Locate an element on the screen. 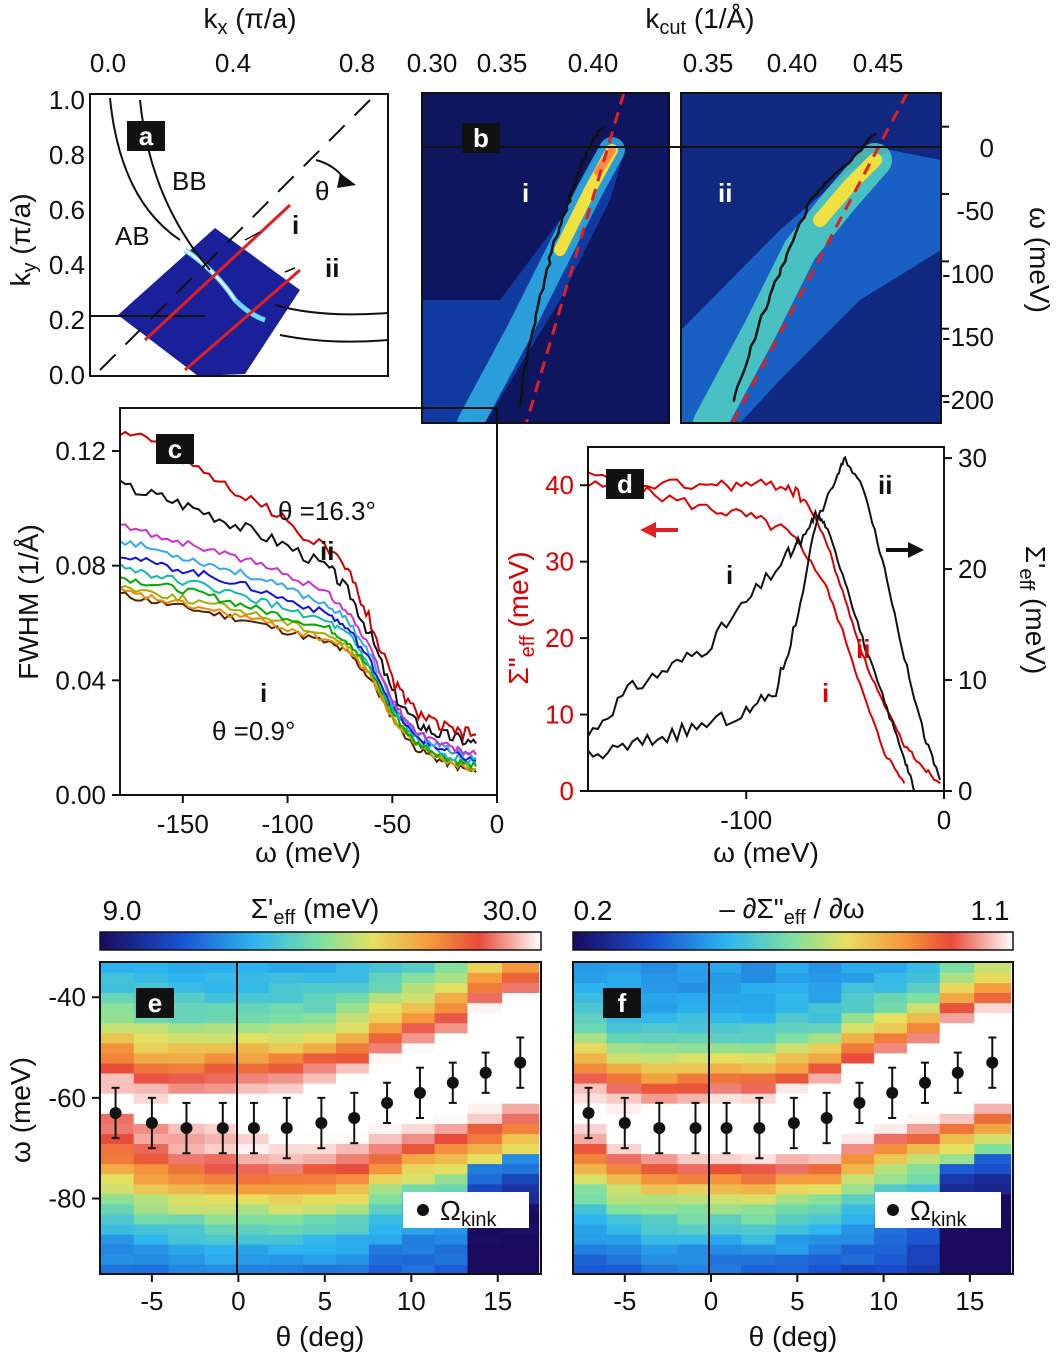 The width and height of the screenshot is (1057, 1363). panel-f-xtick: -5 is located at coordinates (624, 1301).